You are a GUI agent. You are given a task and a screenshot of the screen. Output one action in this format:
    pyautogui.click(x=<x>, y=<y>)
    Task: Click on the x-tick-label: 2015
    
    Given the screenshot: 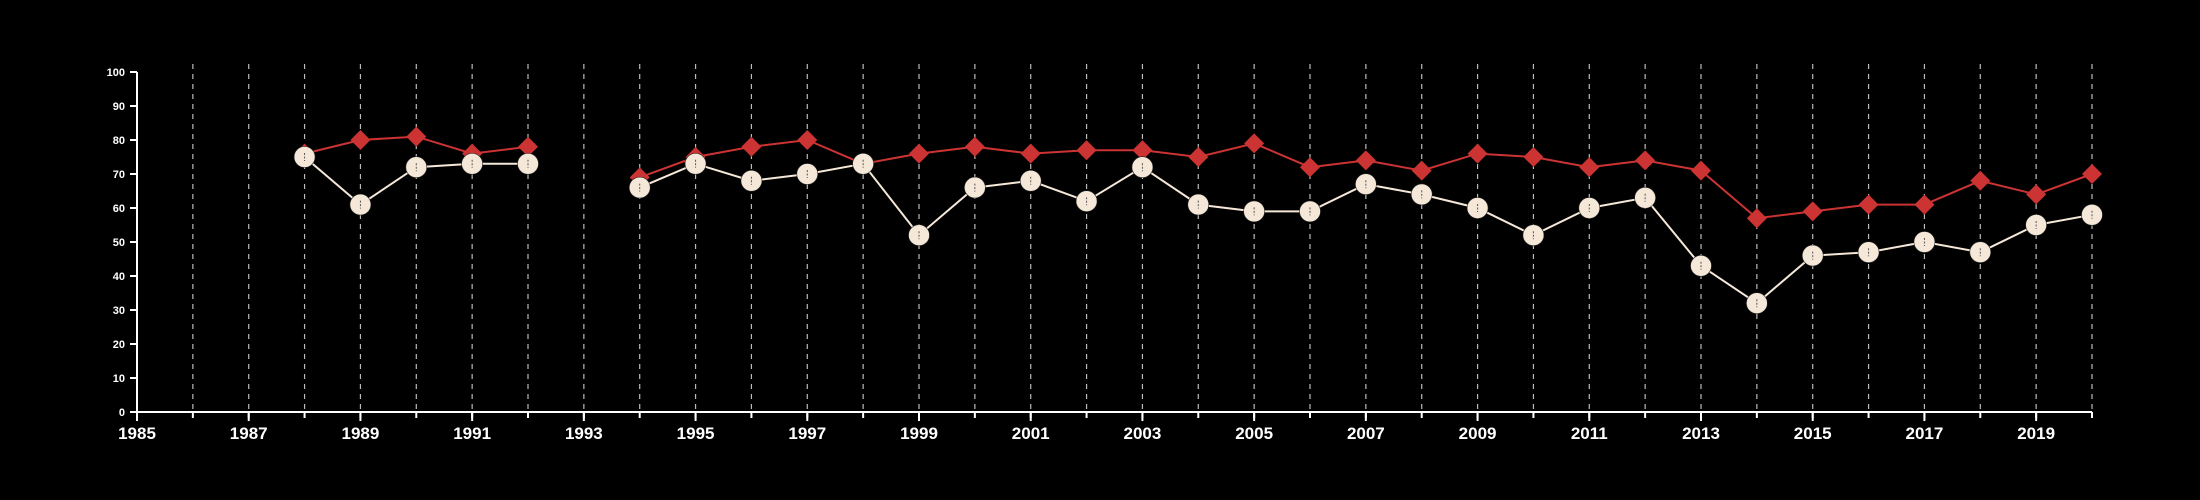 What is the action you would take?
    pyautogui.click(x=1813, y=433)
    